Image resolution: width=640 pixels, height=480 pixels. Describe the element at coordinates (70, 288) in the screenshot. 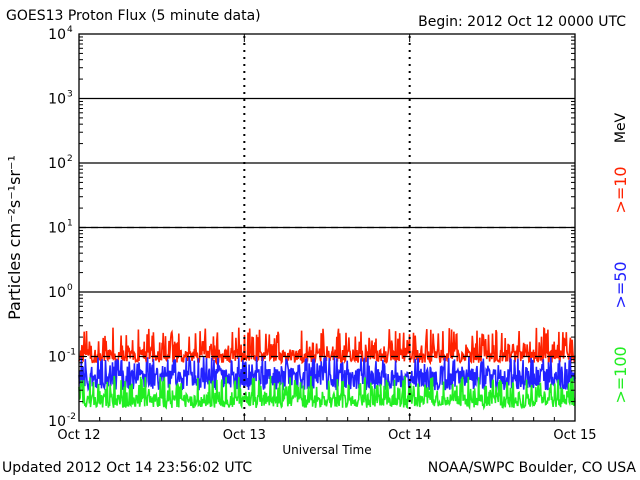

I see `y-tick-exponent-2: 0` at that location.